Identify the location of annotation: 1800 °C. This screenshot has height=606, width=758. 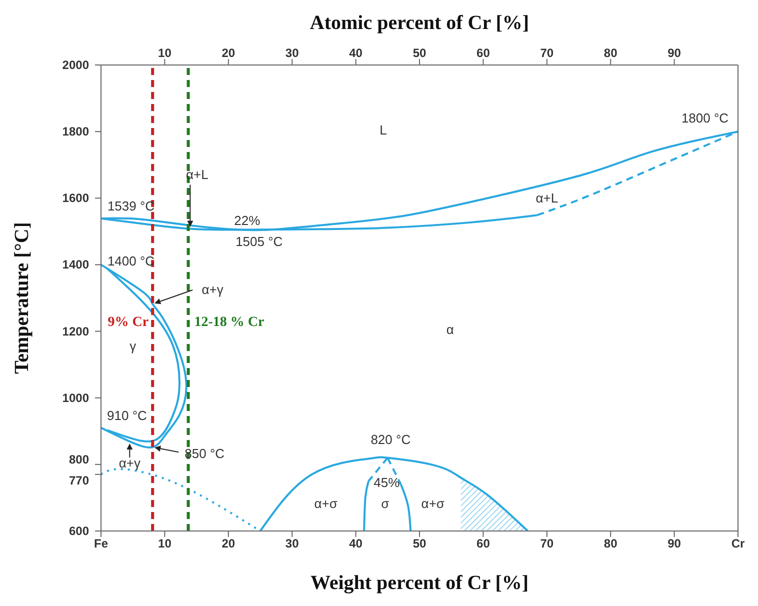
(705, 118).